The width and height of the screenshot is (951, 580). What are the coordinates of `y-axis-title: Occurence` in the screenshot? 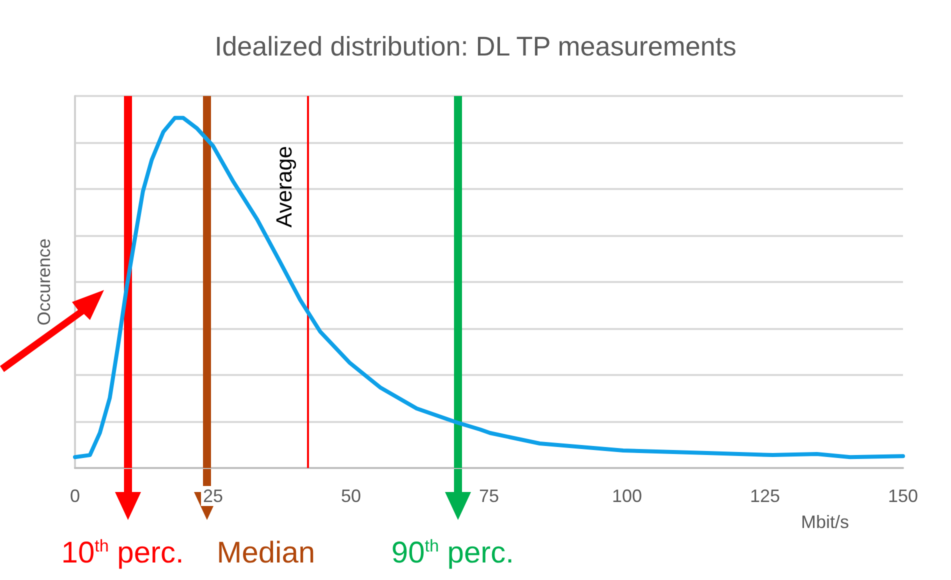 It's located at (44, 282).